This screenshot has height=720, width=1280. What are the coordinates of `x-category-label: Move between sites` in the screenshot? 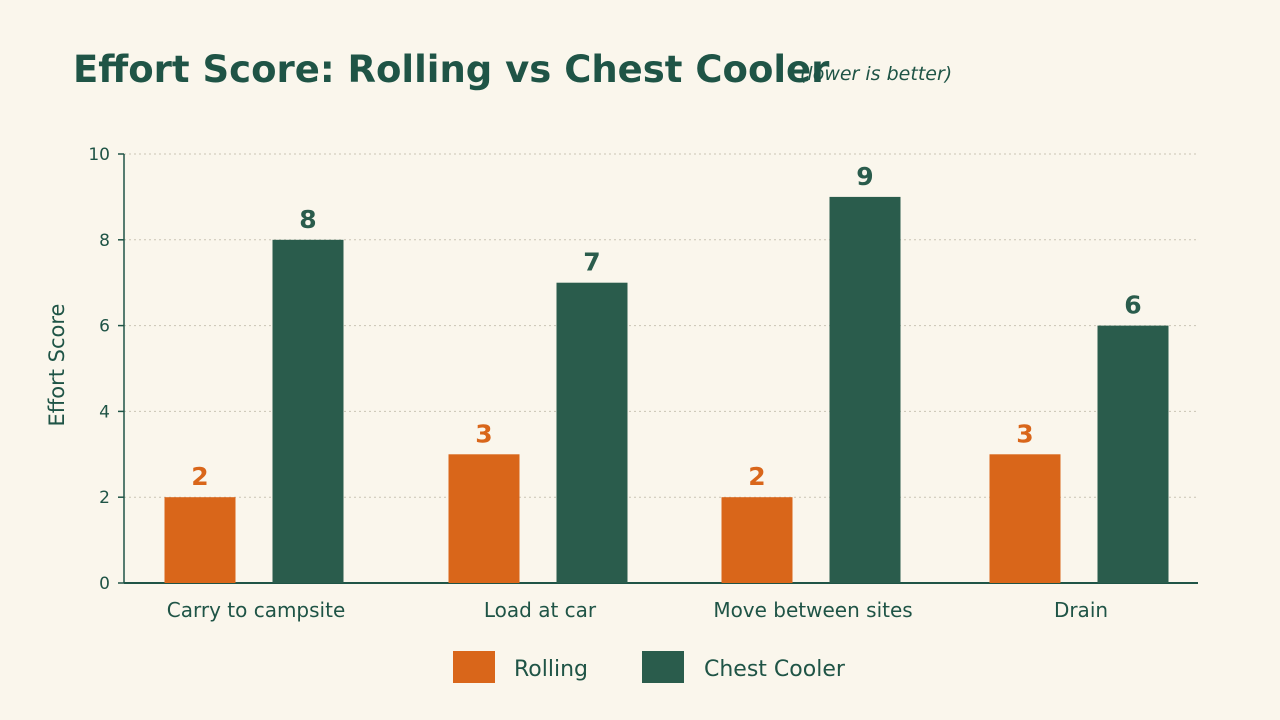 It's located at (812, 610).